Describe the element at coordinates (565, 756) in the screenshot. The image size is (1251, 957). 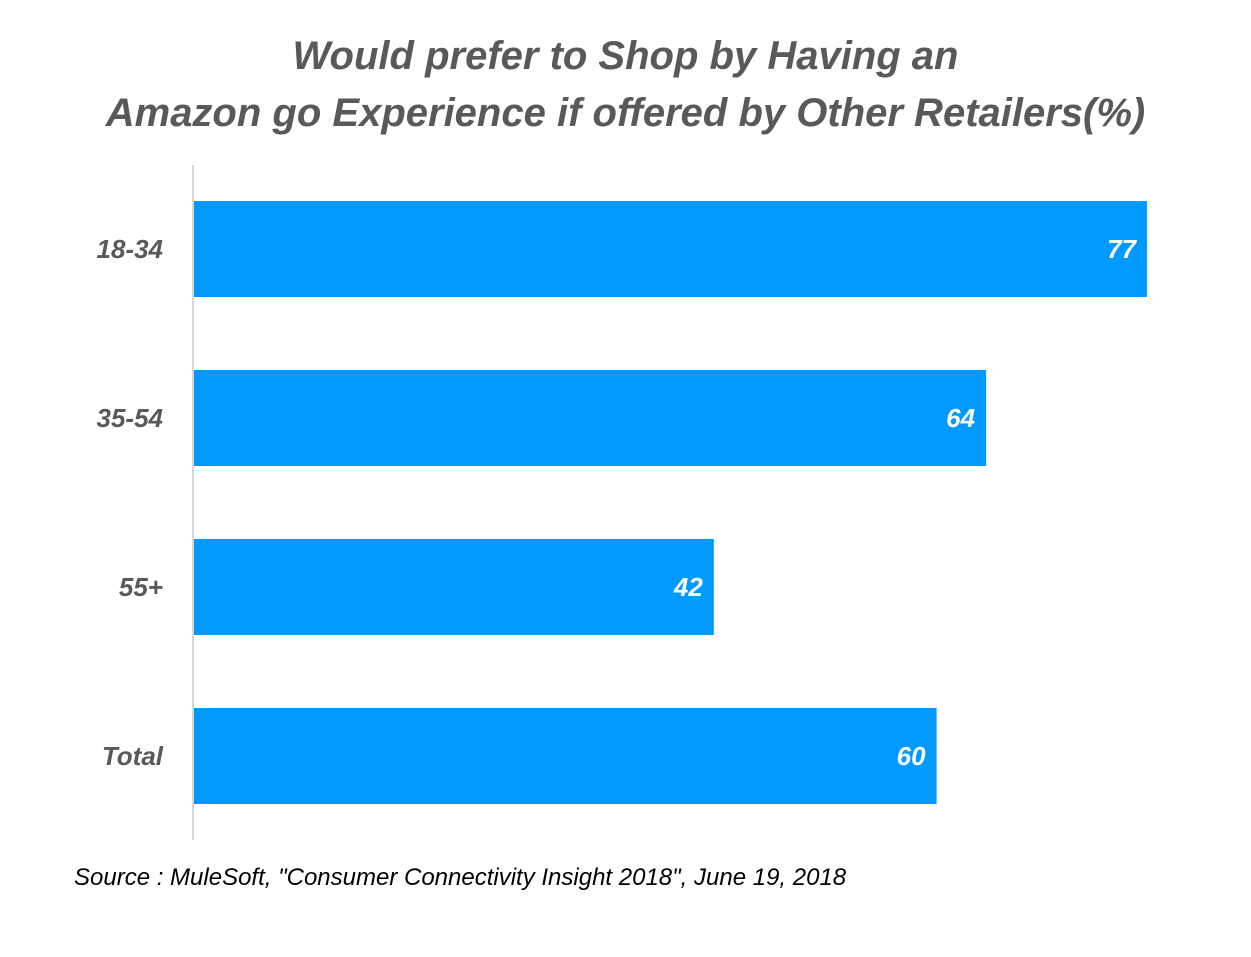
I see `bar-Total` at that location.